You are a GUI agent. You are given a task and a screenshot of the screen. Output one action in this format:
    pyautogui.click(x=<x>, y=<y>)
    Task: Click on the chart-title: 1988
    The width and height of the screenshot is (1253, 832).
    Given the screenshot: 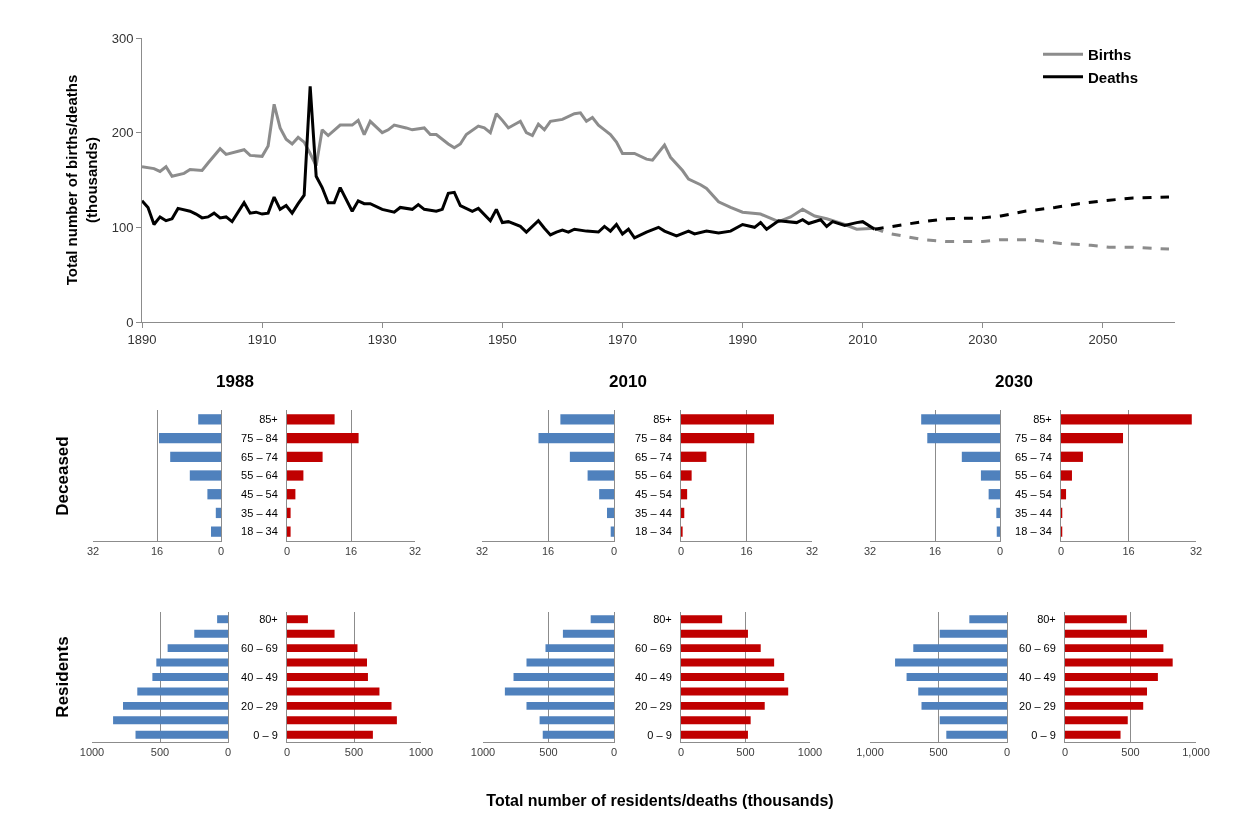 What is the action you would take?
    pyautogui.click(x=235, y=382)
    